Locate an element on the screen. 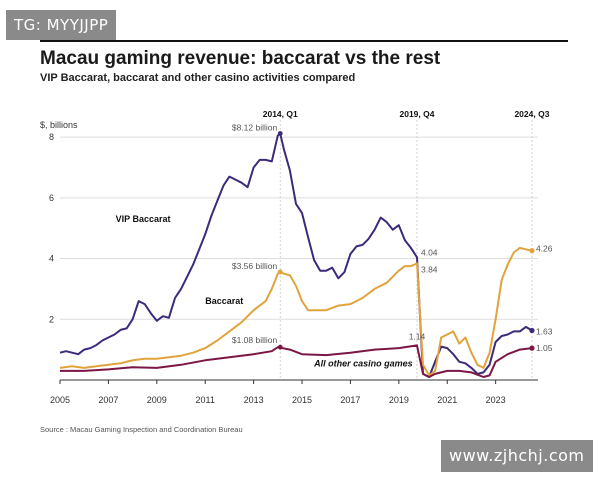  y-axis-label: $, billions is located at coordinates (59, 125).